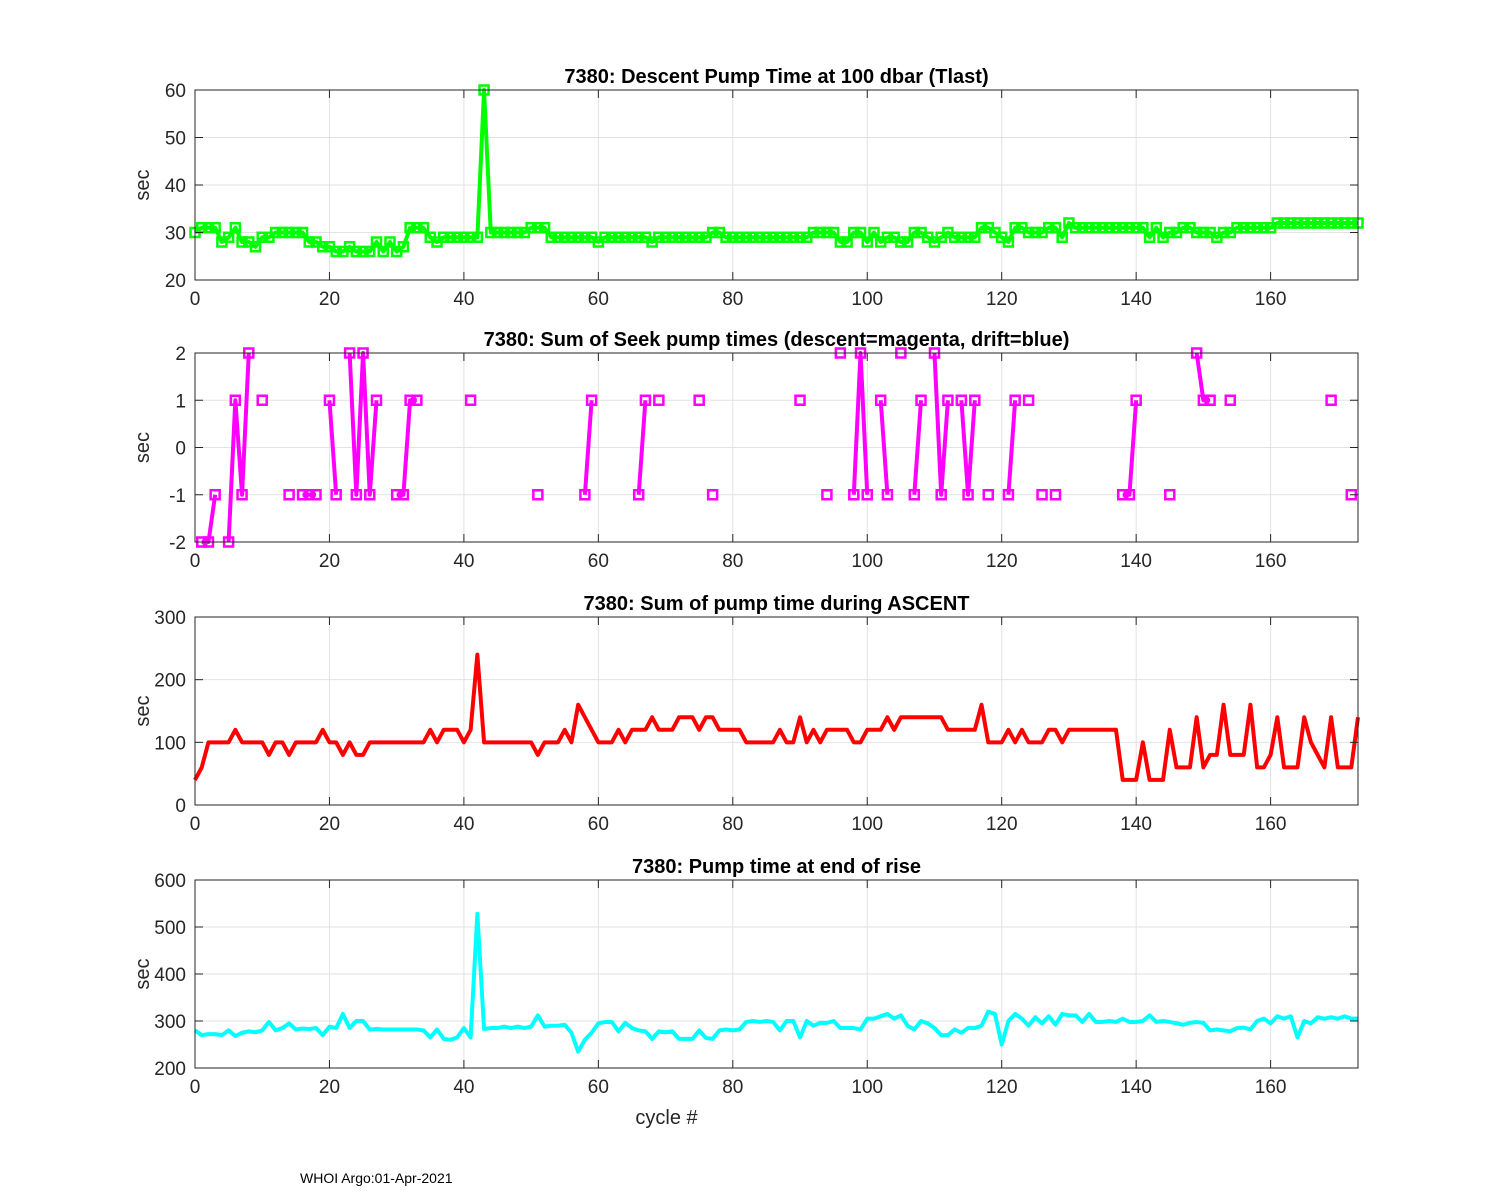 Image resolution: width=1500 pixels, height=1200 pixels. Describe the element at coordinates (777, 604) in the screenshot. I see `chart-title: 7380: Sum of pump time during ASCENT` at that location.